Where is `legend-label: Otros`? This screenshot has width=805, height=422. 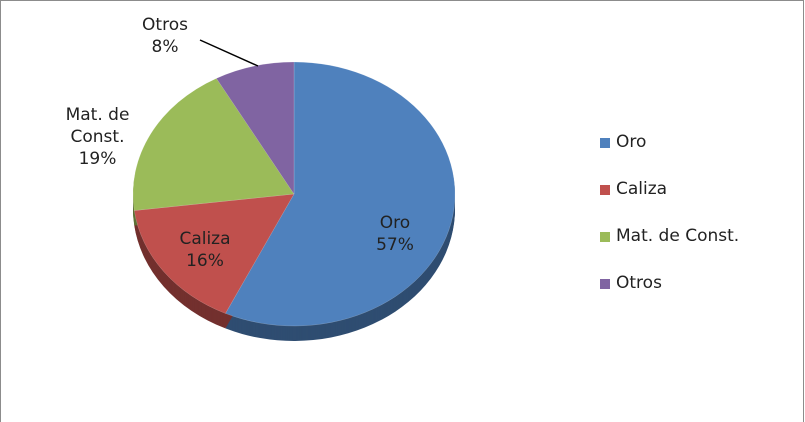 legend-label: Otros is located at coordinates (639, 283).